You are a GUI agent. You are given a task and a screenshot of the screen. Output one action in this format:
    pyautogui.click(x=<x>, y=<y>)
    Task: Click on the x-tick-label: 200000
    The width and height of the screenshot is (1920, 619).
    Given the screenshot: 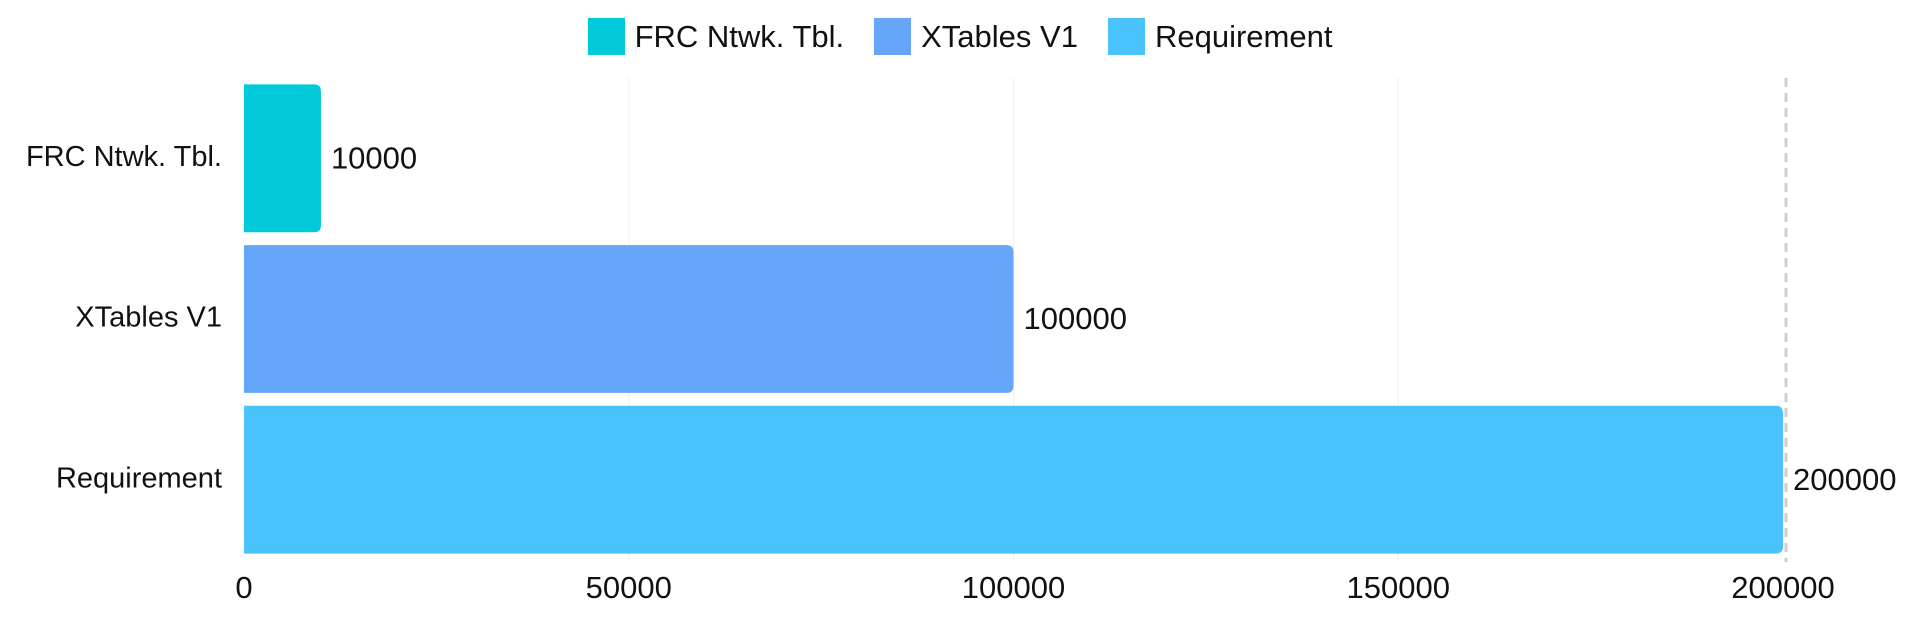 What is the action you would take?
    pyautogui.click(x=1782, y=587)
    